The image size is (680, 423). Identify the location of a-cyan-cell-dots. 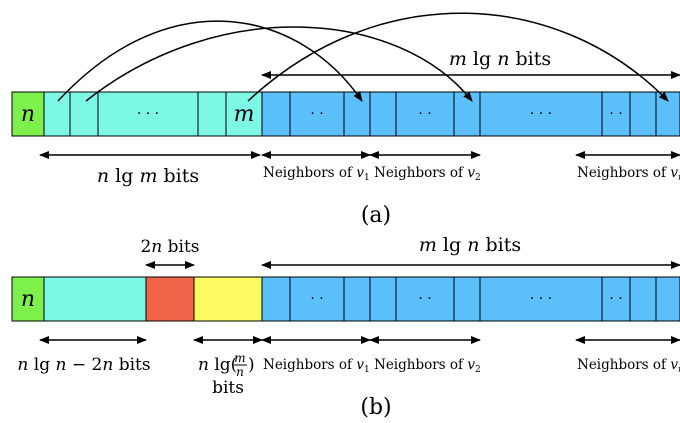
(148, 114).